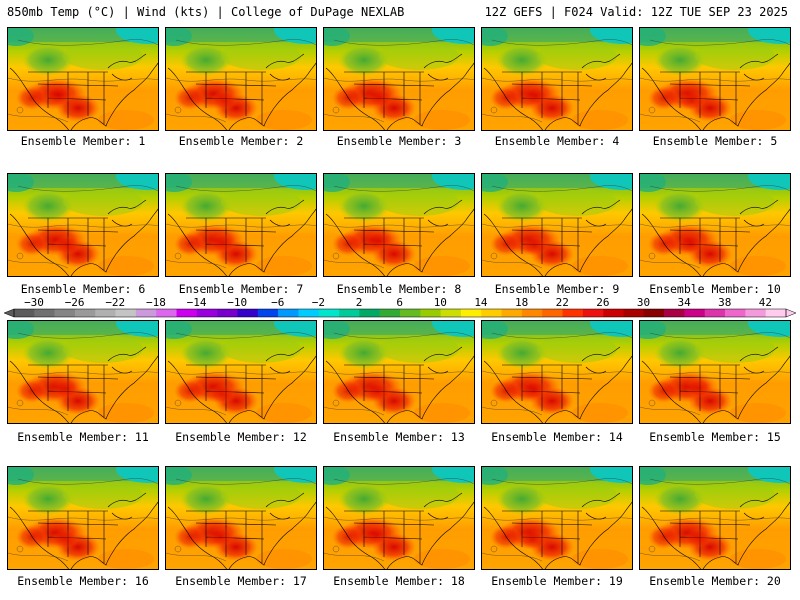  What do you see at coordinates (715, 437) in the screenshot?
I see `ensemble-member-label: Ensemble Member: 15` at bounding box center [715, 437].